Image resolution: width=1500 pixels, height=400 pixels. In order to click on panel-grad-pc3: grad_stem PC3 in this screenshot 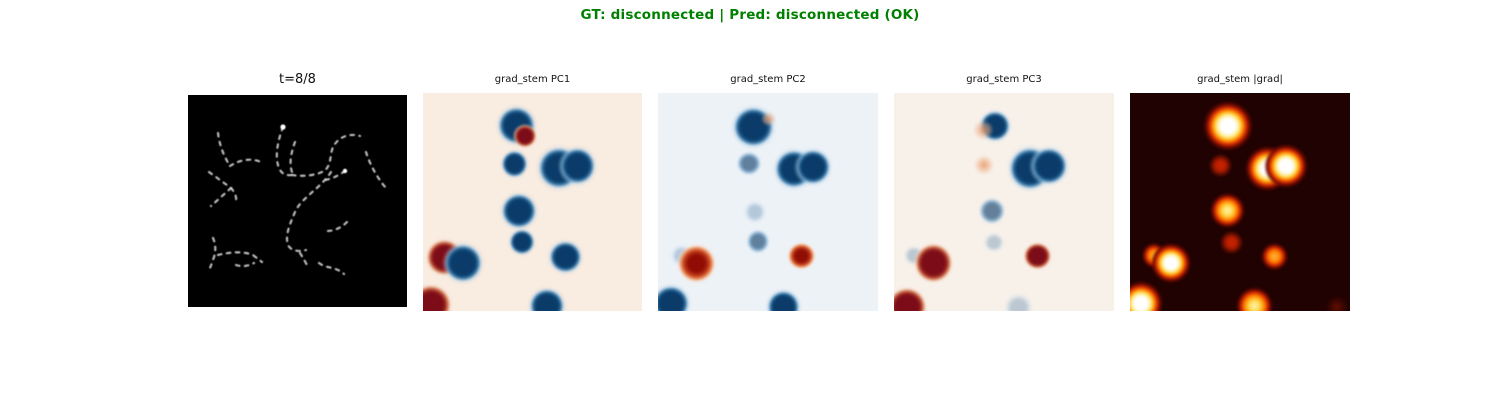, I will do `click(1004, 192)`.